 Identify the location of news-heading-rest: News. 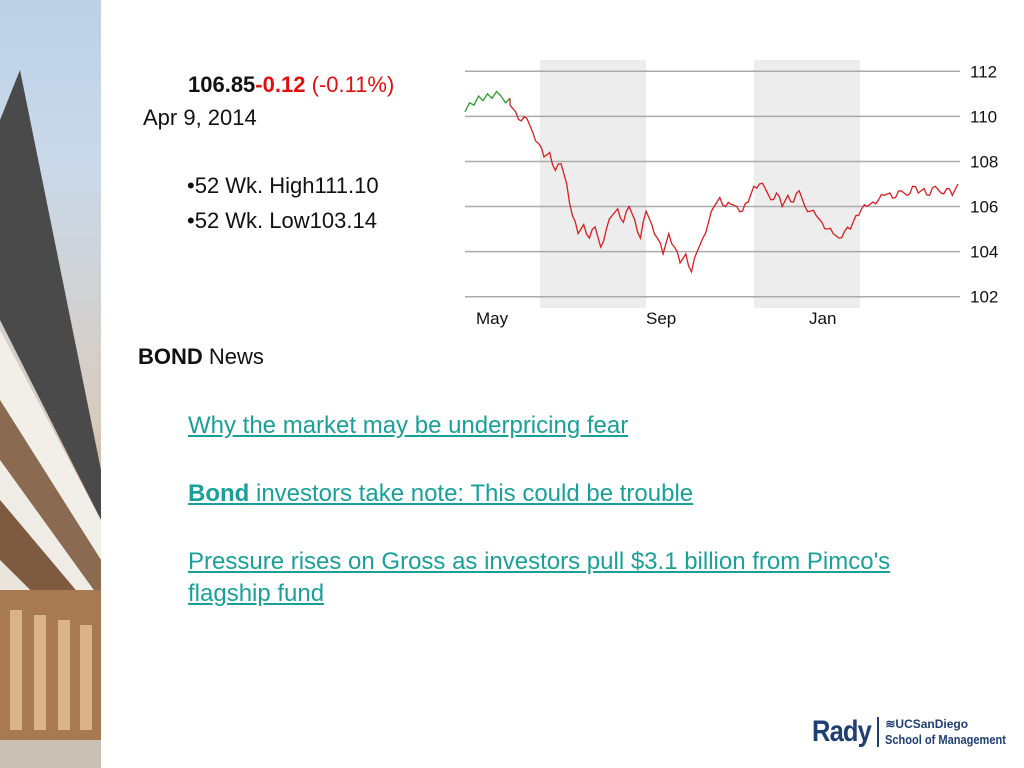
(233, 356).